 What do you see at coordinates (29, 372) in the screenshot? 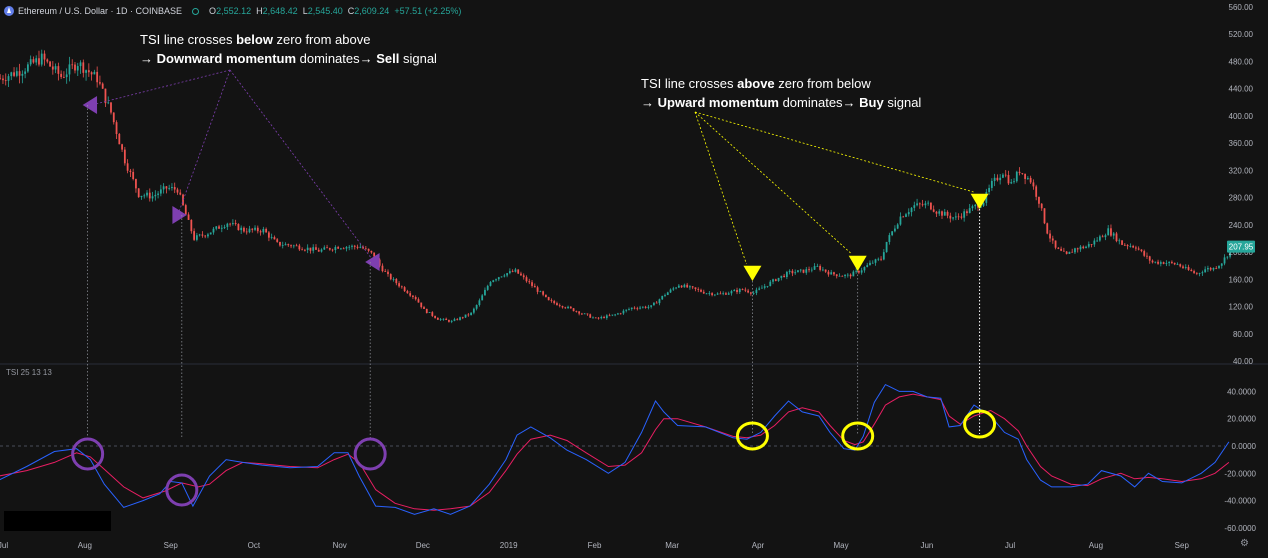
I see `indicator-label: TSI 25 13 13` at bounding box center [29, 372].